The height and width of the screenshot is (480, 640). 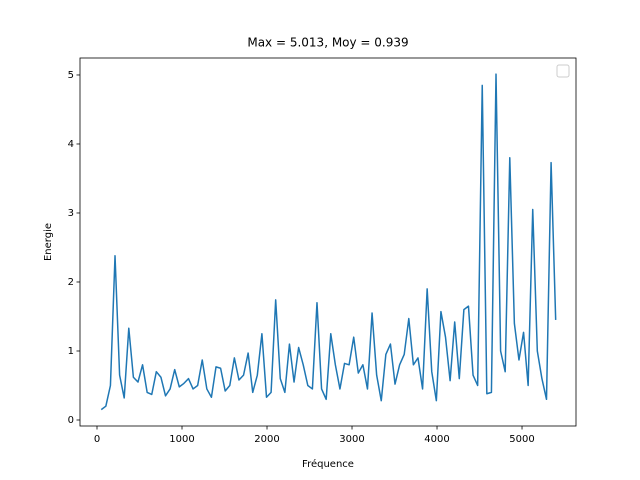 What do you see at coordinates (71, 351) in the screenshot?
I see `y-tick-label: 1` at bounding box center [71, 351].